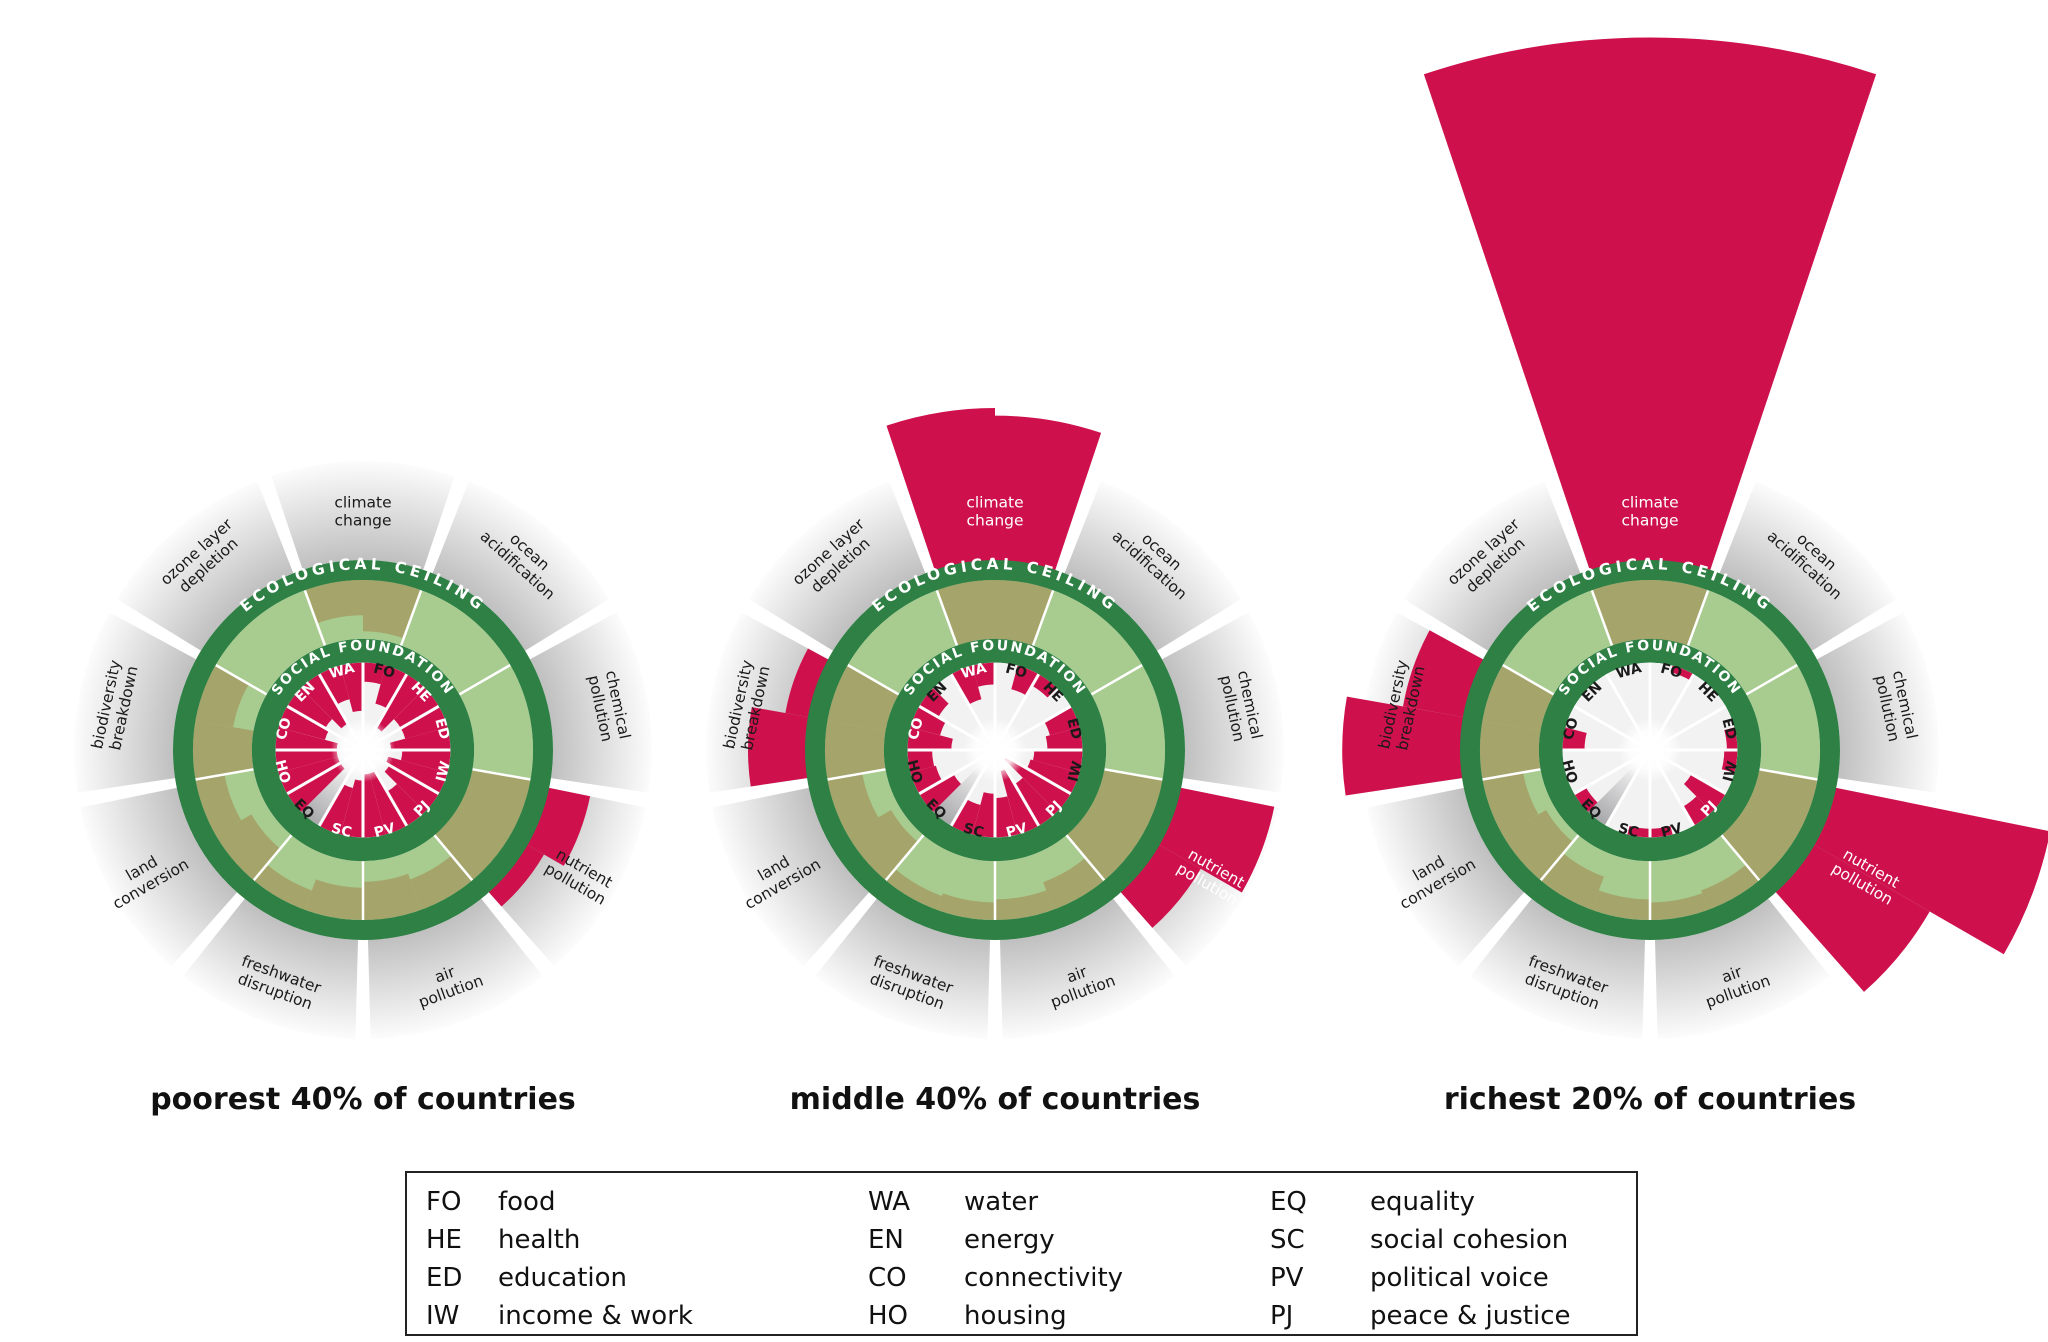 The height and width of the screenshot is (1342, 2048). I want to click on gray-wedge-biodiversity-breakdown, so click(135, 702).